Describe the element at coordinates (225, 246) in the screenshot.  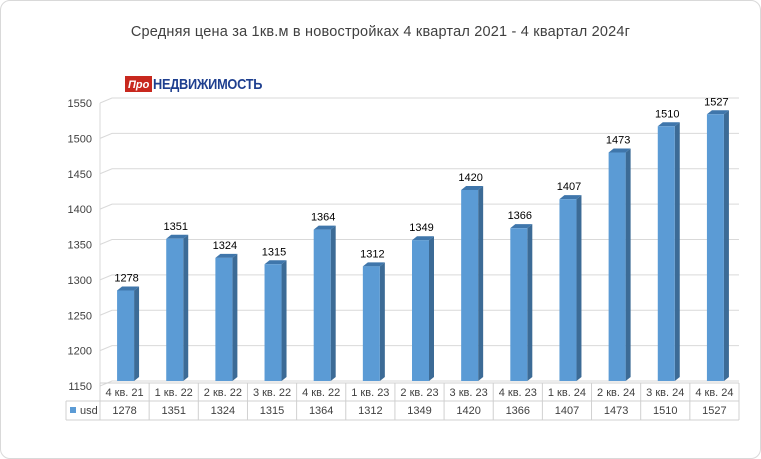
I see `data-label: 1324` at that location.